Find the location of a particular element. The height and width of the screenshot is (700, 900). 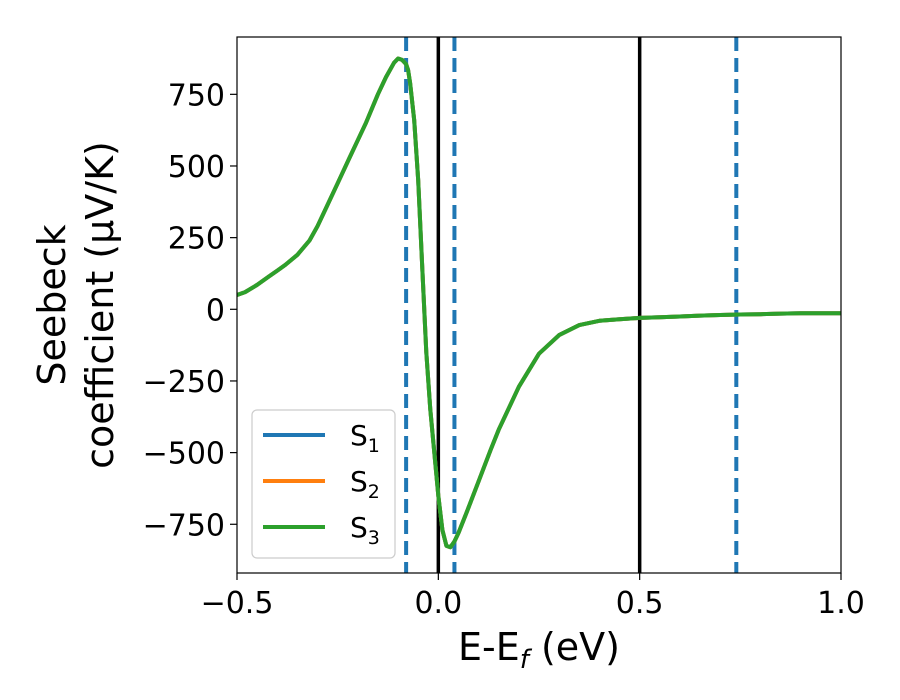

y-tick-label: −500 is located at coordinates (184, 454).